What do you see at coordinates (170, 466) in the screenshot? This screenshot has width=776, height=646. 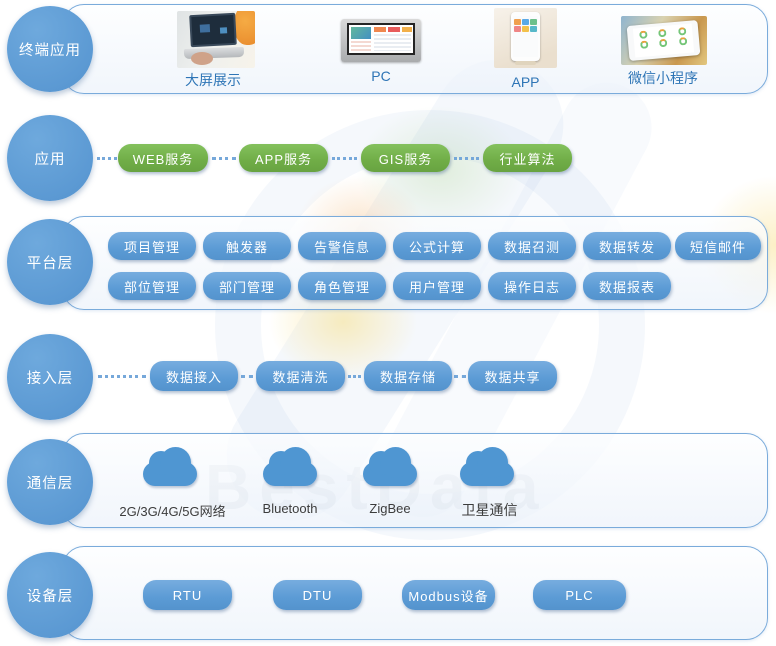 I see `cloud-icon-cellular` at bounding box center [170, 466].